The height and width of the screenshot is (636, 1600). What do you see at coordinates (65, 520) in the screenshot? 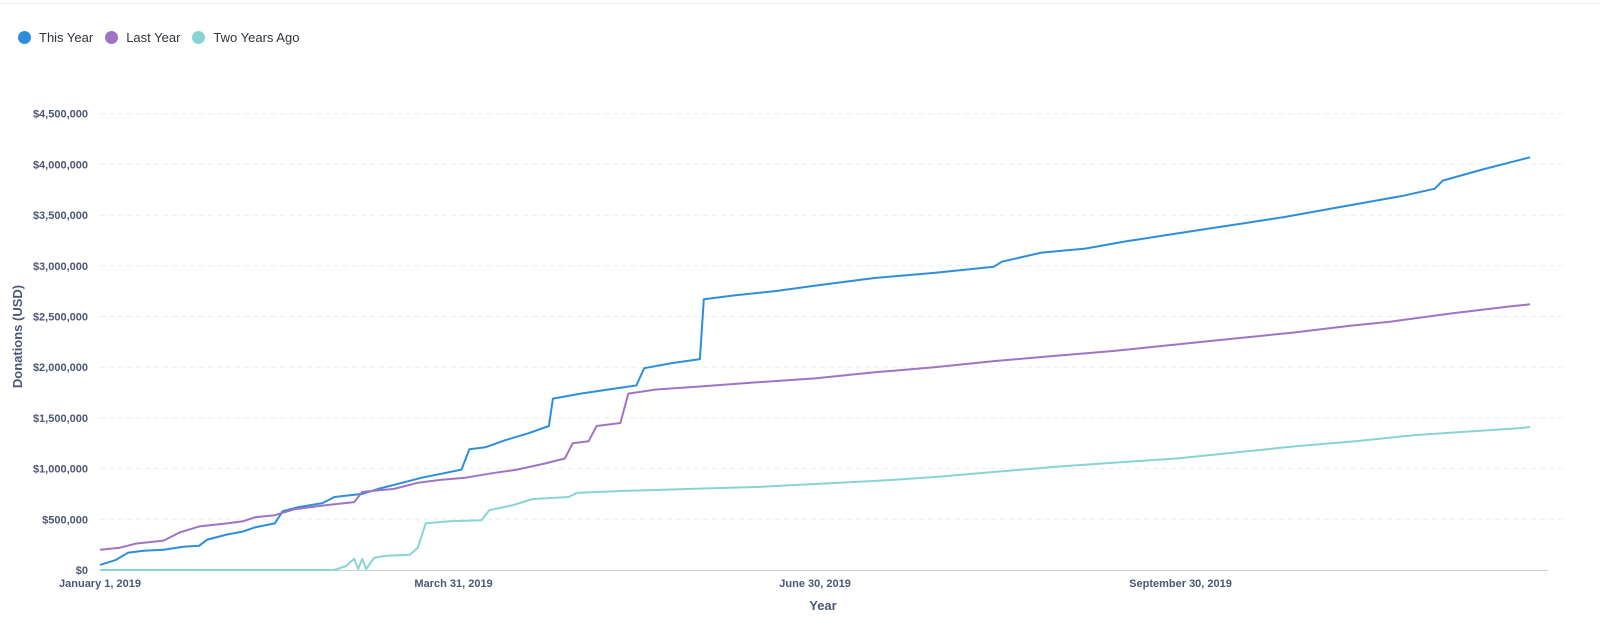
I see `y-tick-label: $500,000` at bounding box center [65, 520].